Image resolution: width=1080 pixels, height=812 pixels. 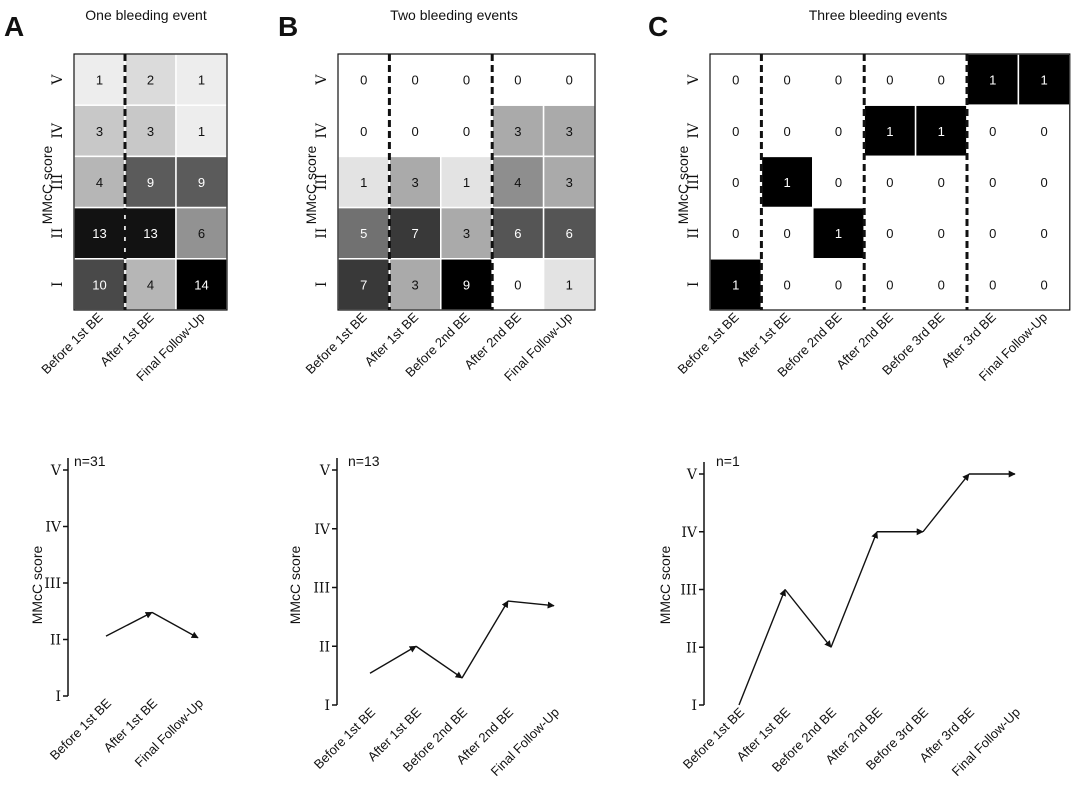 I want to click on heatmap-b-xtick: Before 1st BE, so click(x=336, y=343).